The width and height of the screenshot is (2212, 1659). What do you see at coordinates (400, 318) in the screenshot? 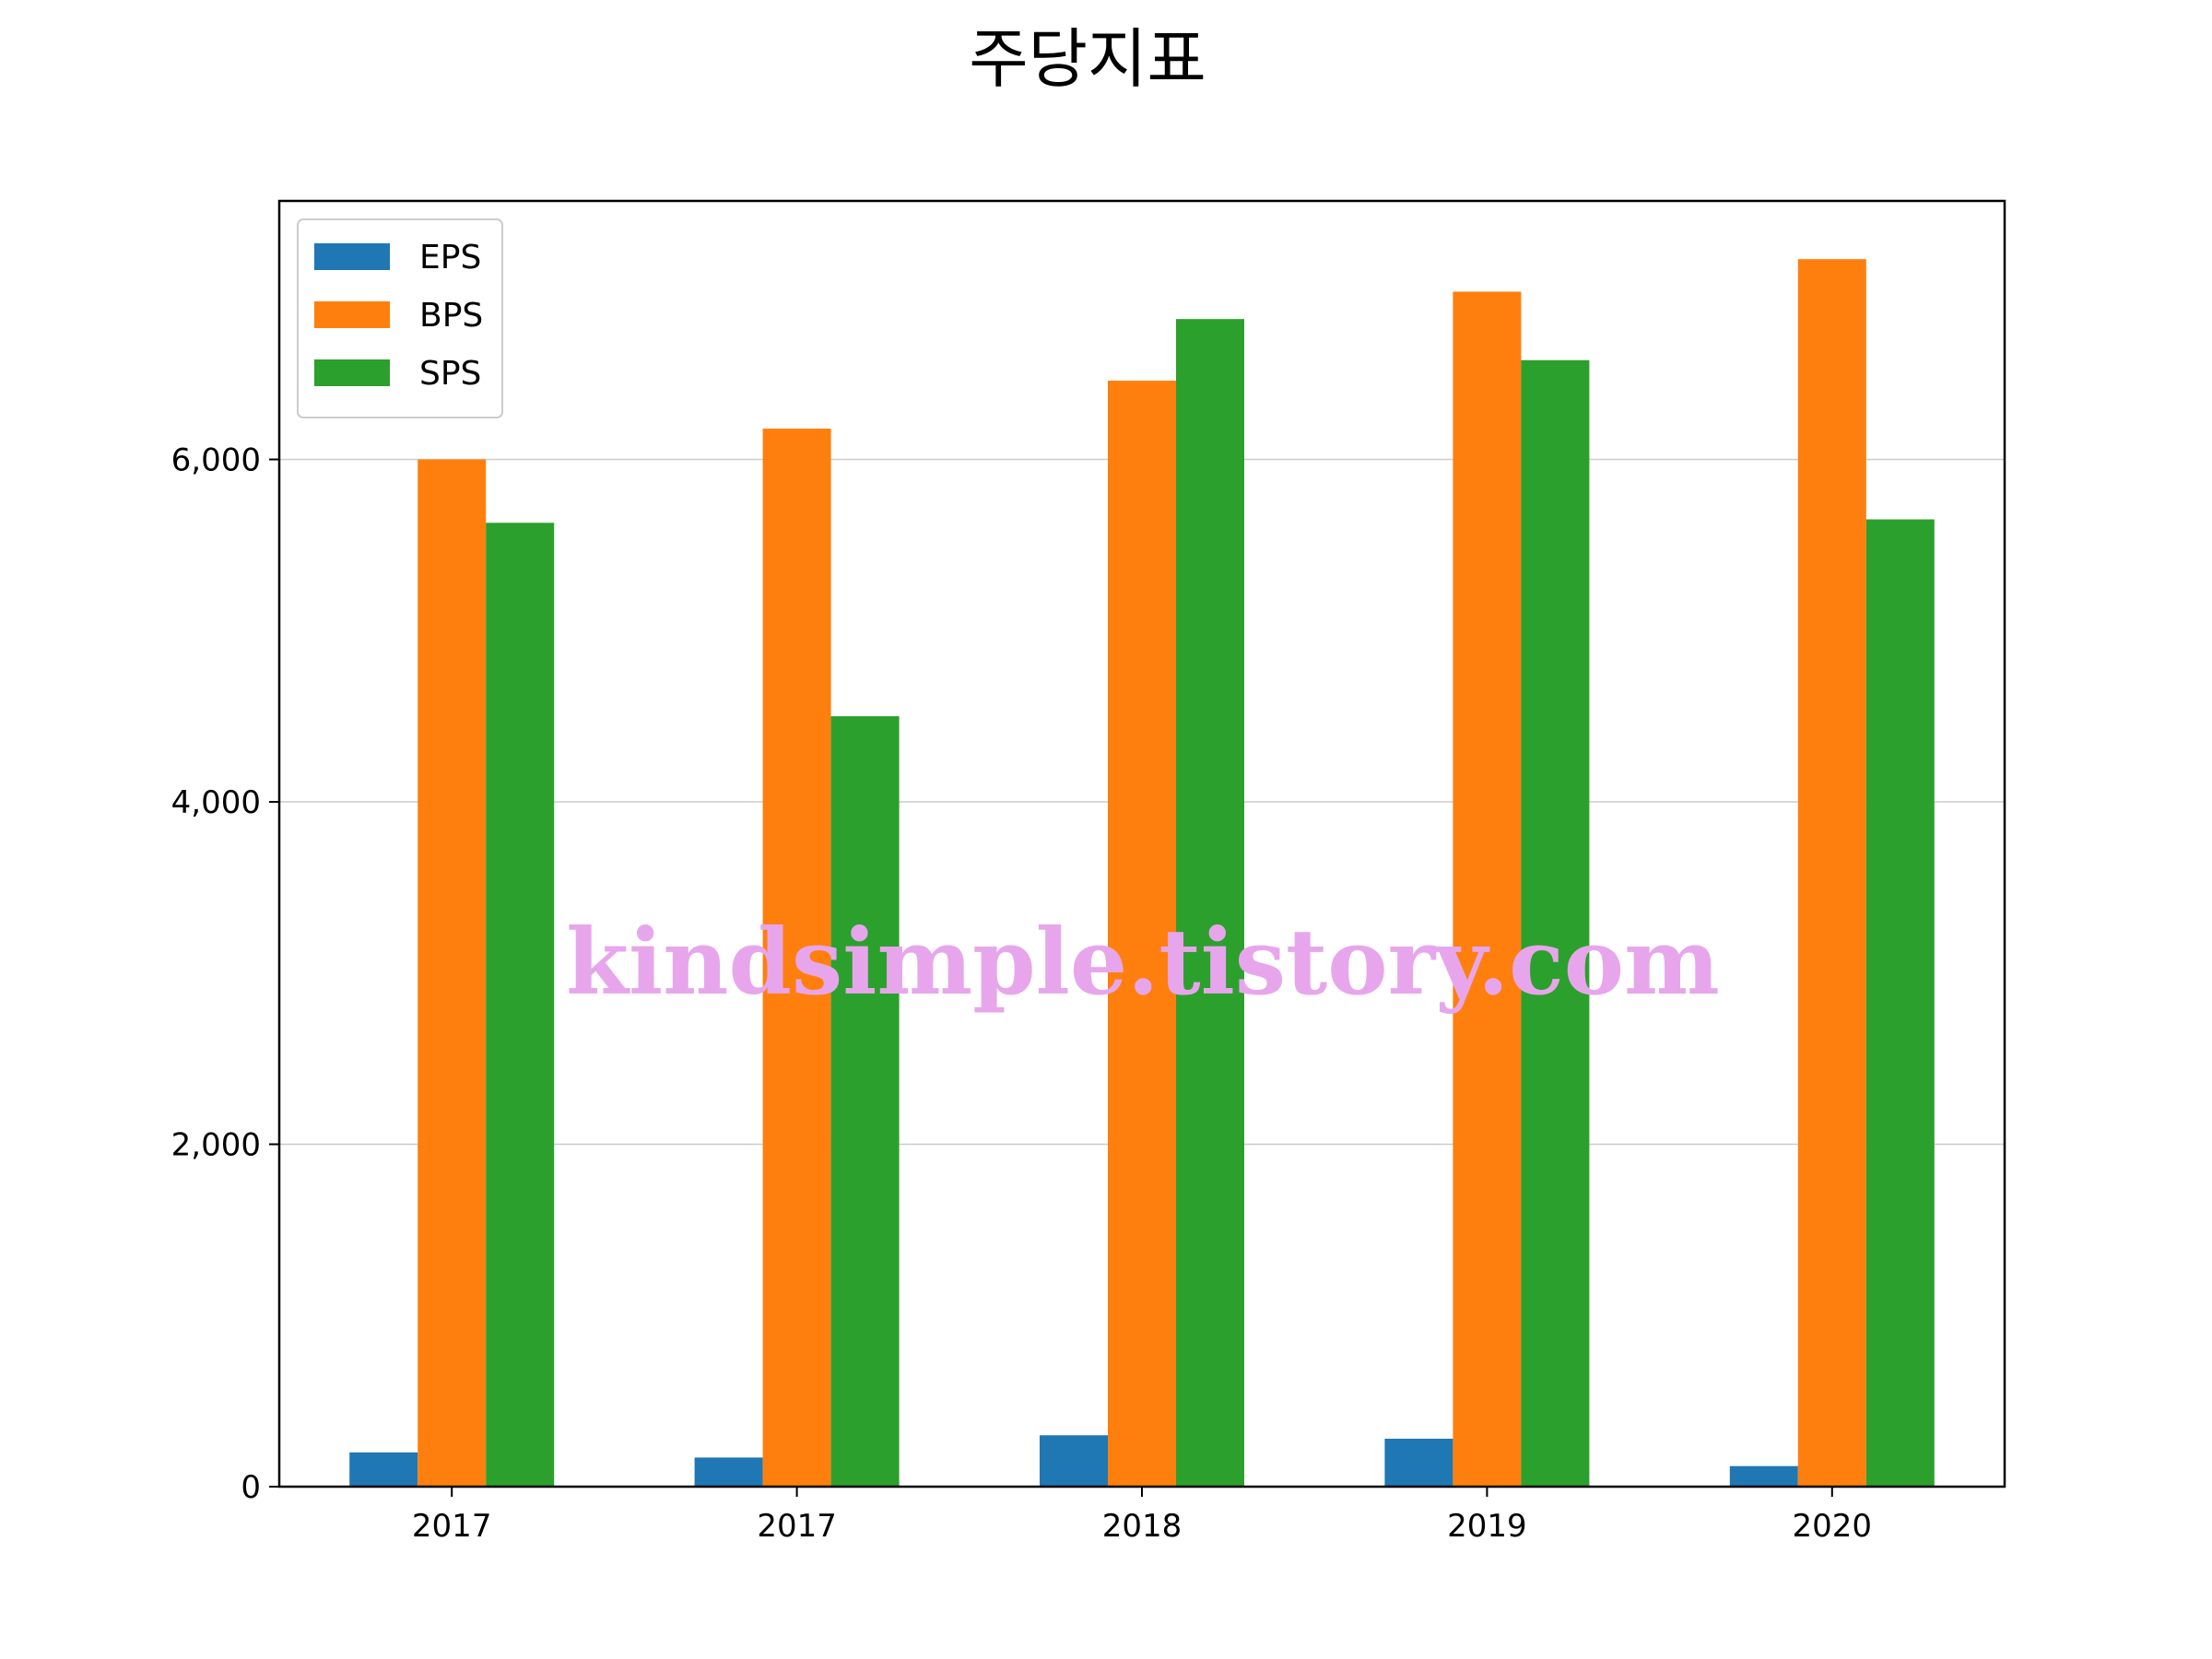
I see `legend: EPS BPS SPS` at bounding box center [400, 318].